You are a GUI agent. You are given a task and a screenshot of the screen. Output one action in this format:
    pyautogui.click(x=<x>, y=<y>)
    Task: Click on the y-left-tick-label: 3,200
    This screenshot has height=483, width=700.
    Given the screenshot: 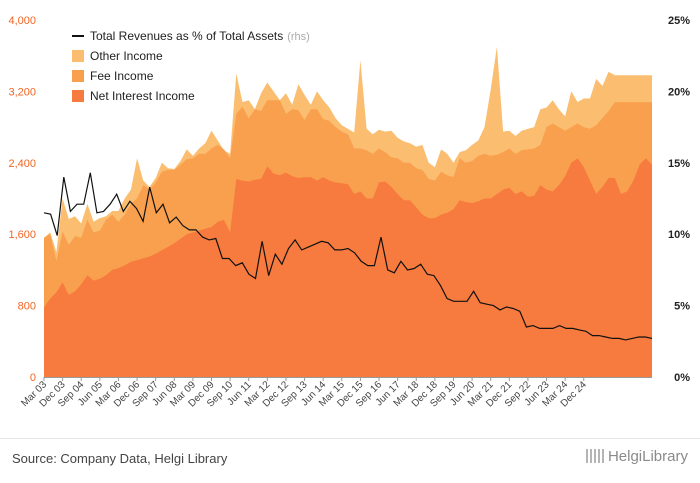 What is the action you would take?
    pyautogui.click(x=22, y=92)
    